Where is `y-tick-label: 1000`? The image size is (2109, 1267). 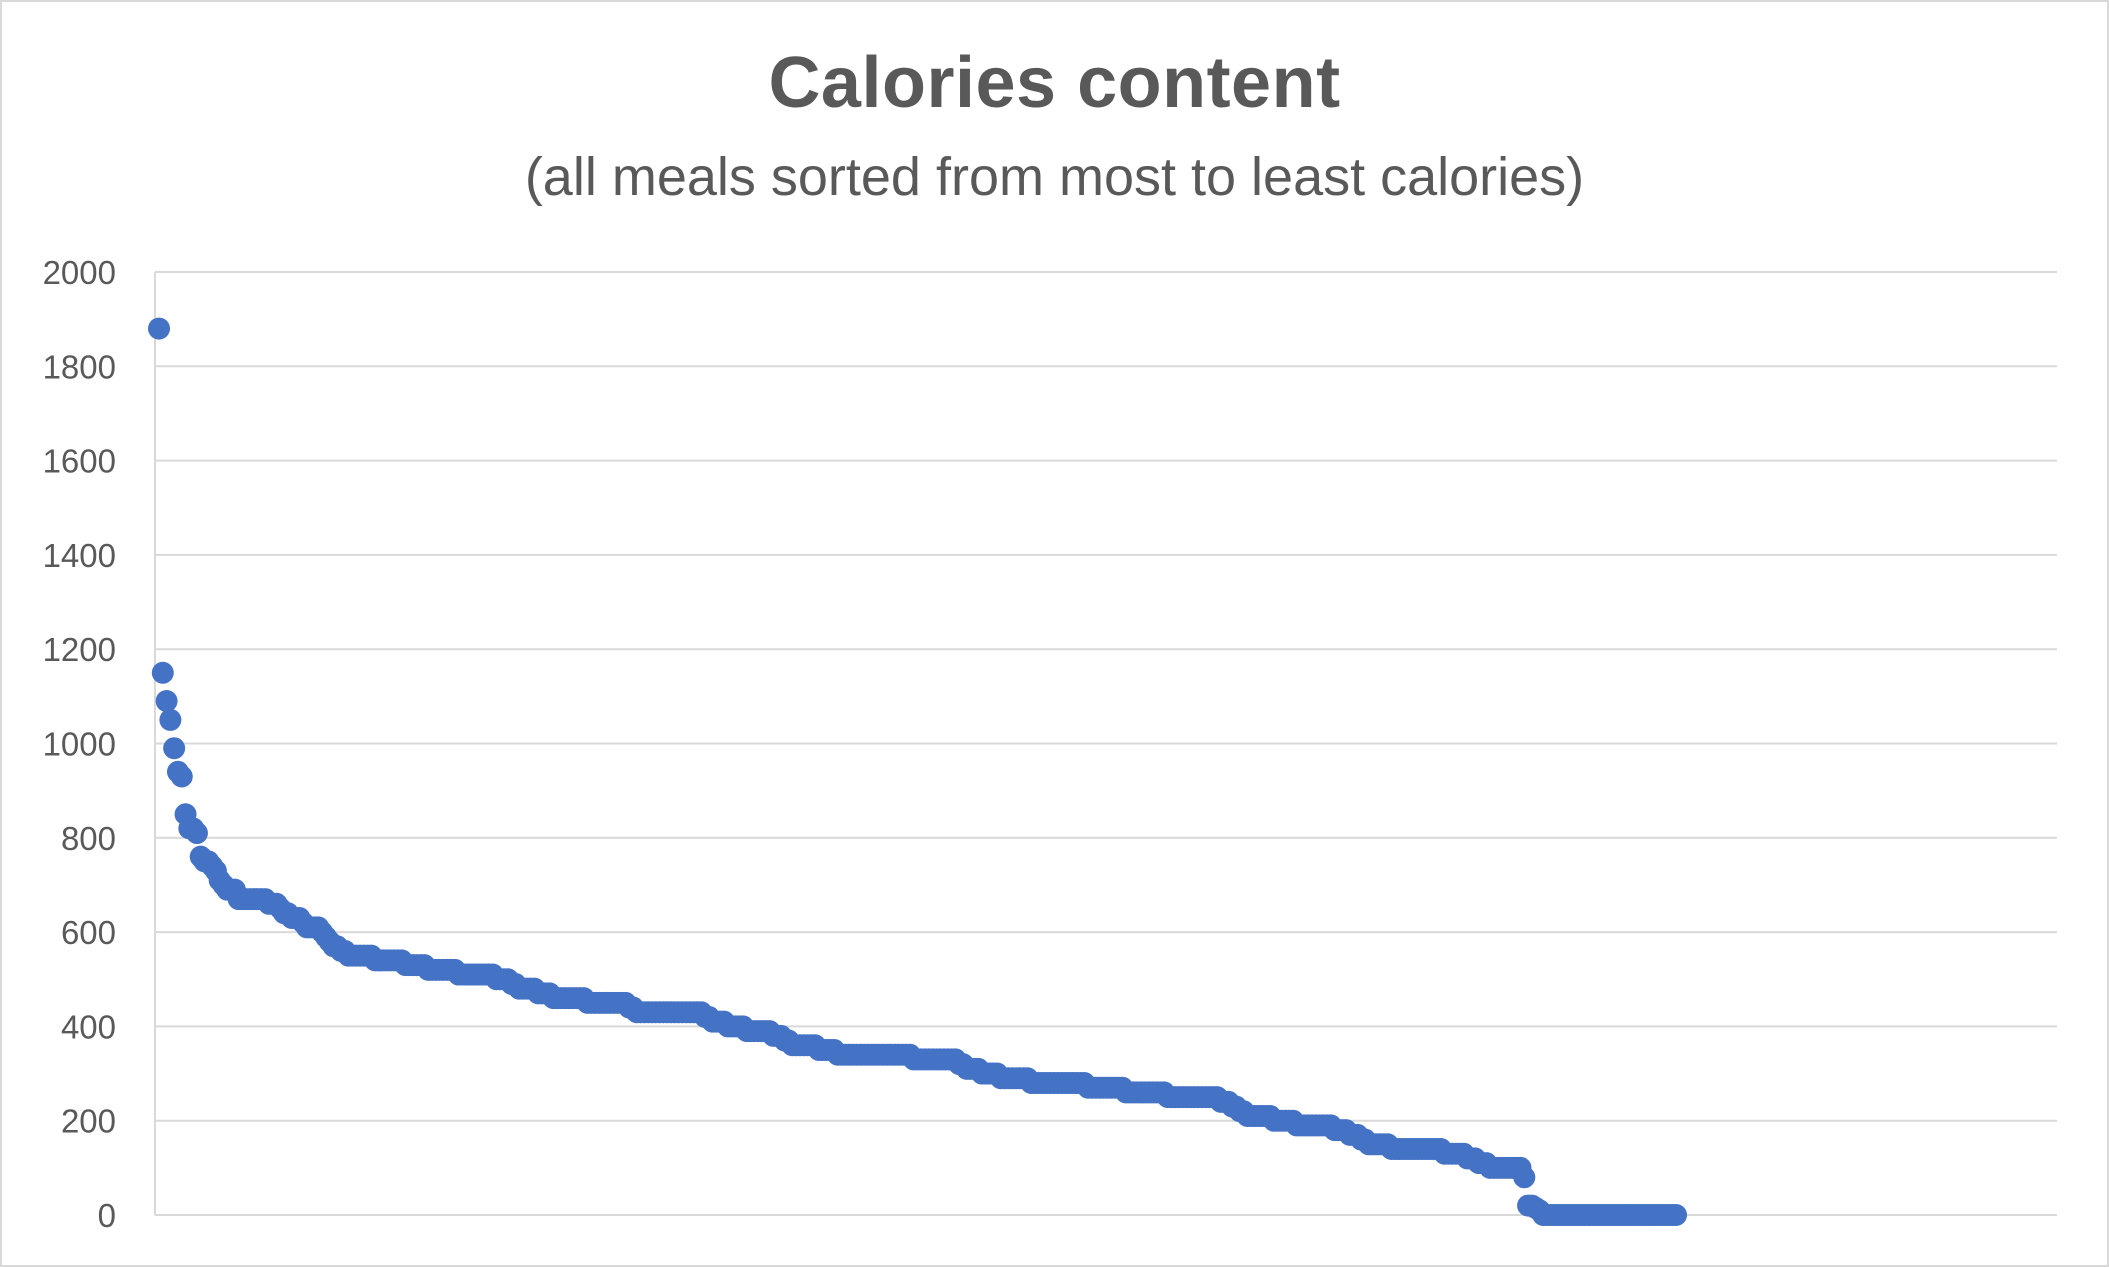
y-tick-label: 1000 is located at coordinates (79, 744).